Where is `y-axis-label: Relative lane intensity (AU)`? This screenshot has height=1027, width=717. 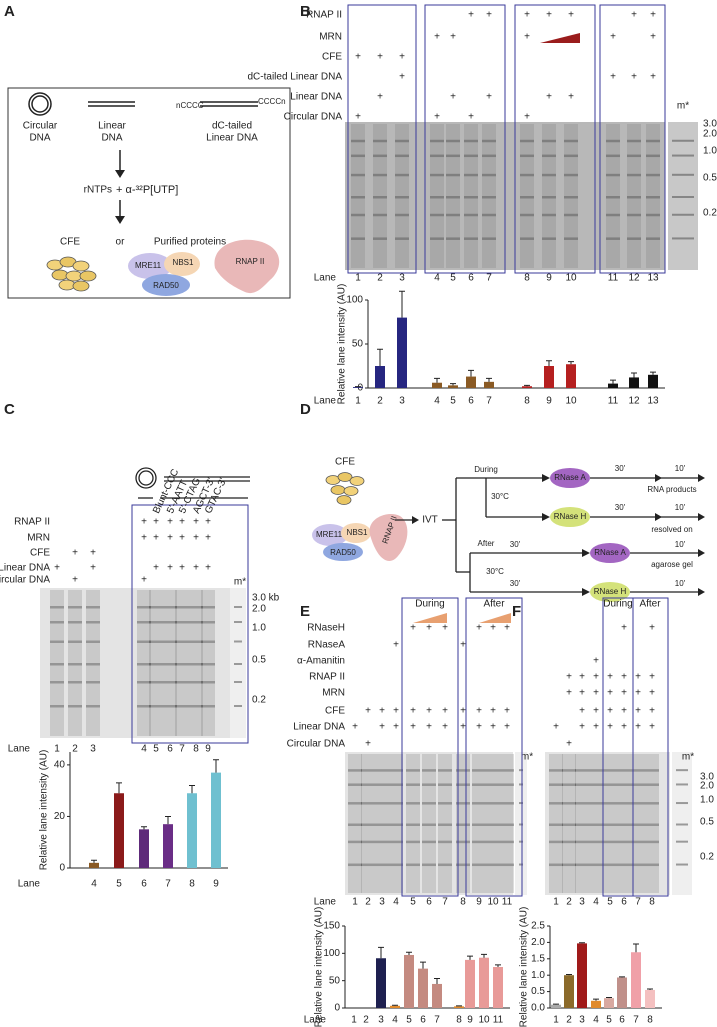
y-axis-label: Relative lane intensity (AU) is located at coordinates (524, 967).